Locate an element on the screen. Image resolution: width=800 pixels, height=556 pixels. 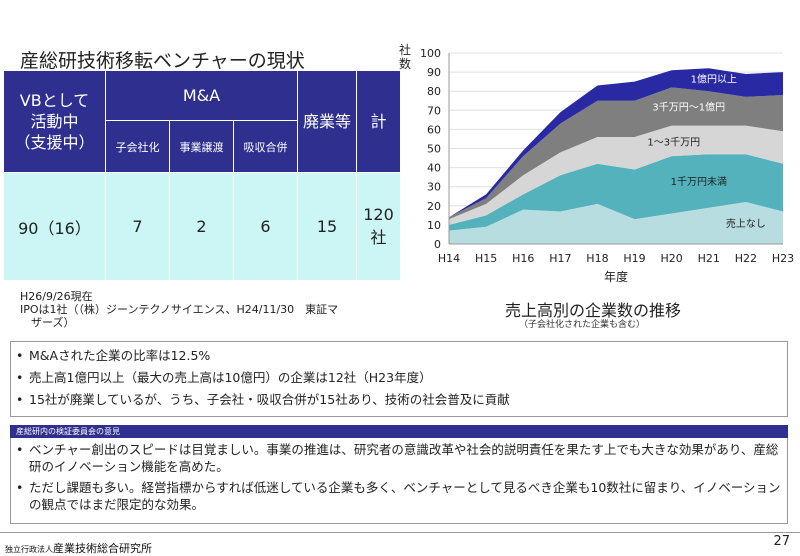
cell-subsidiary: 7 is located at coordinates (137, 226).